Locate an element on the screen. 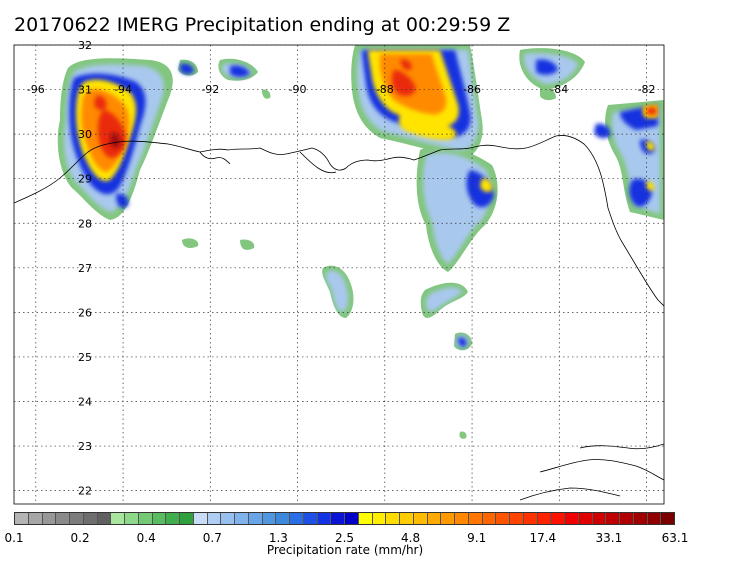 The height and width of the screenshot is (571, 747). colorbar-tick-label: 1.3 is located at coordinates (278, 538).